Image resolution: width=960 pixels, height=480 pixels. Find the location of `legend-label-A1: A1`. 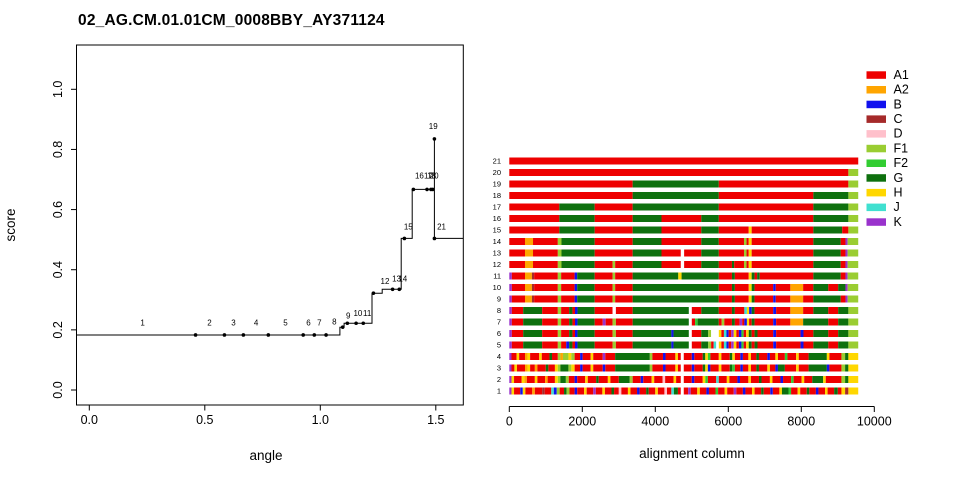

legend-label-A1: A1 is located at coordinates (901, 75).